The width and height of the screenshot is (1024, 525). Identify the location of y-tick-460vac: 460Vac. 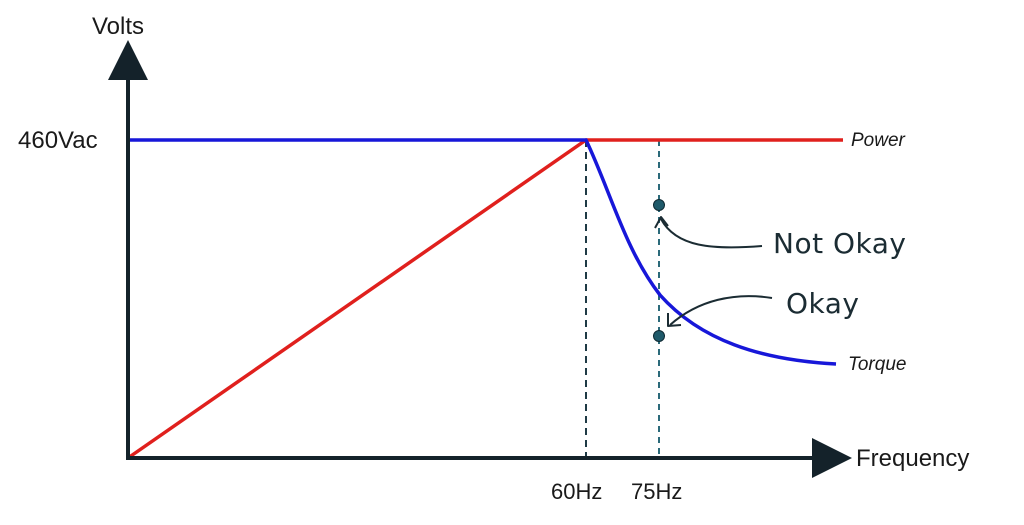
(58, 140).